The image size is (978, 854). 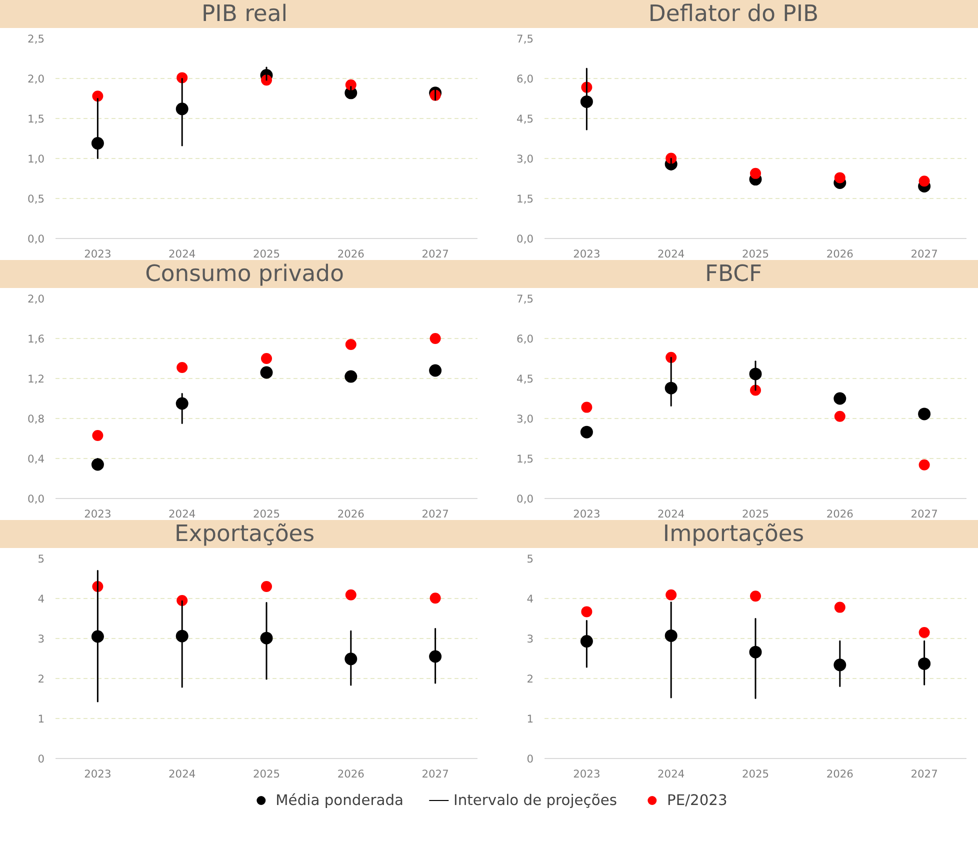 I want to click on y-tick-label: 1,0, so click(x=36, y=159).